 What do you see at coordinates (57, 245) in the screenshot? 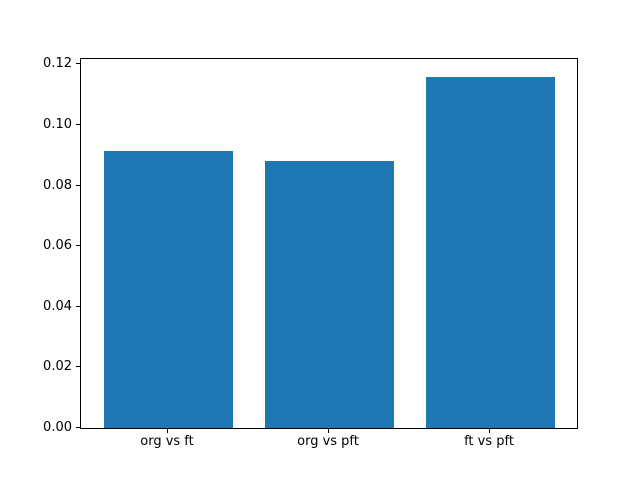
I see `y-tick-label: 0.06` at bounding box center [57, 245].